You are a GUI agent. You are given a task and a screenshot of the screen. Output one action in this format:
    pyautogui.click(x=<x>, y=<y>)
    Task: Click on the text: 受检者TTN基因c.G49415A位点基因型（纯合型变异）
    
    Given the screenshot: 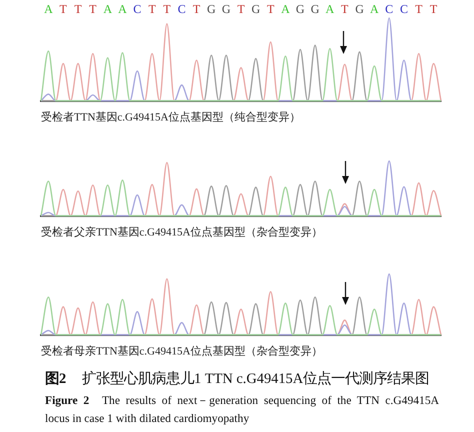 What is the action you would take?
    pyautogui.click(x=170, y=117)
    